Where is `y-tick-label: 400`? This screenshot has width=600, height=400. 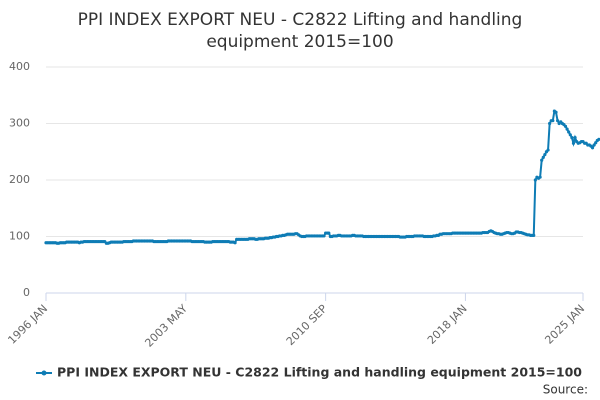
y-tick-label: 400 is located at coordinates (19, 66).